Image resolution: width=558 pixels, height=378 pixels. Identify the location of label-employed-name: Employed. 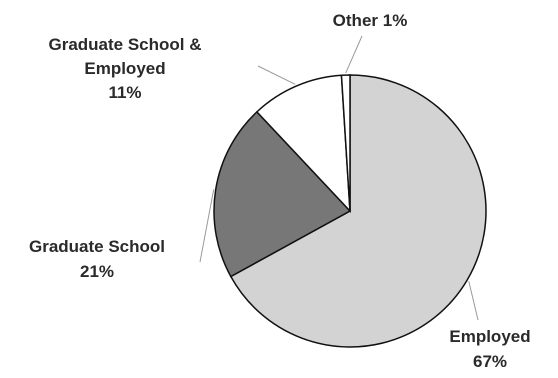
(489, 336).